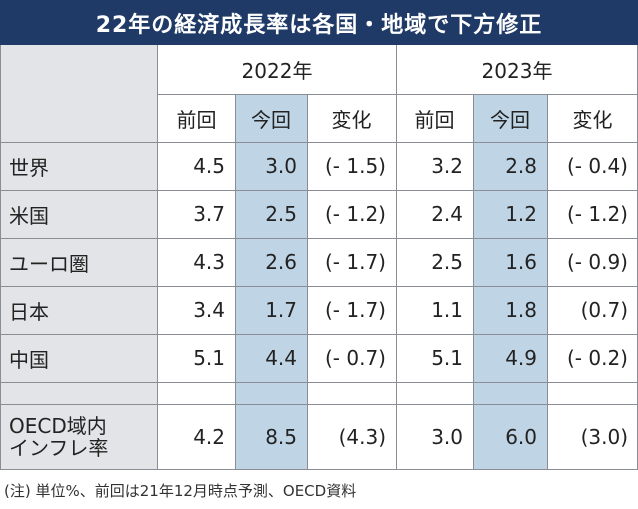 This screenshot has height=509, width=638. I want to click on spacer-label-cell, so click(79, 393).